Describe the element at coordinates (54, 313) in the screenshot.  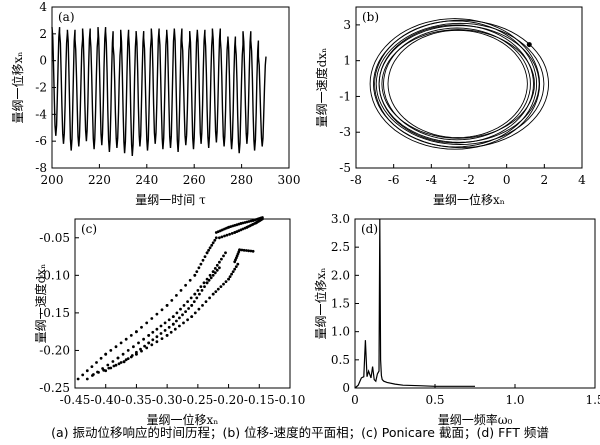
I see `y-tick-label: -0.15` at that location.